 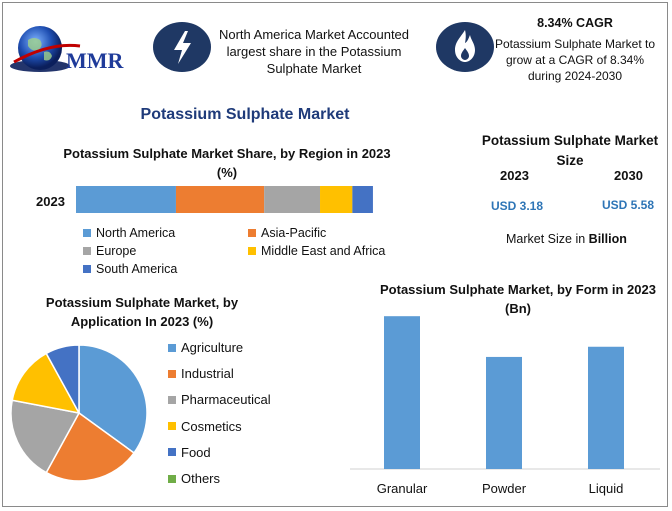 What do you see at coordinates (211, 426) in the screenshot?
I see `legend-label: Cosmetics` at bounding box center [211, 426].